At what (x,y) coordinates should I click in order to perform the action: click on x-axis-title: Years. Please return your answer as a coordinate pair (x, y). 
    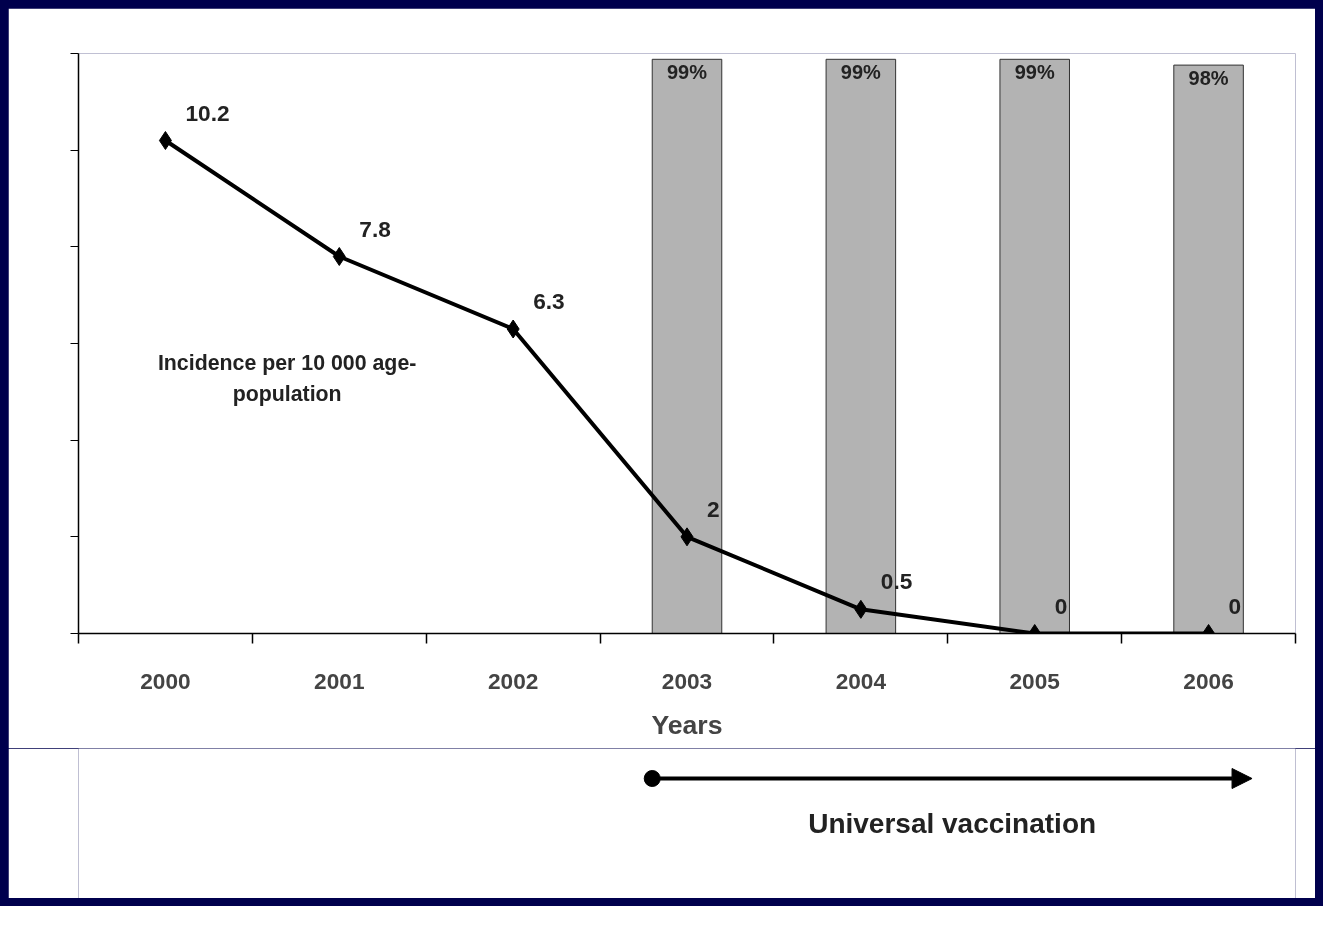
    Looking at the image, I should click on (687, 724).